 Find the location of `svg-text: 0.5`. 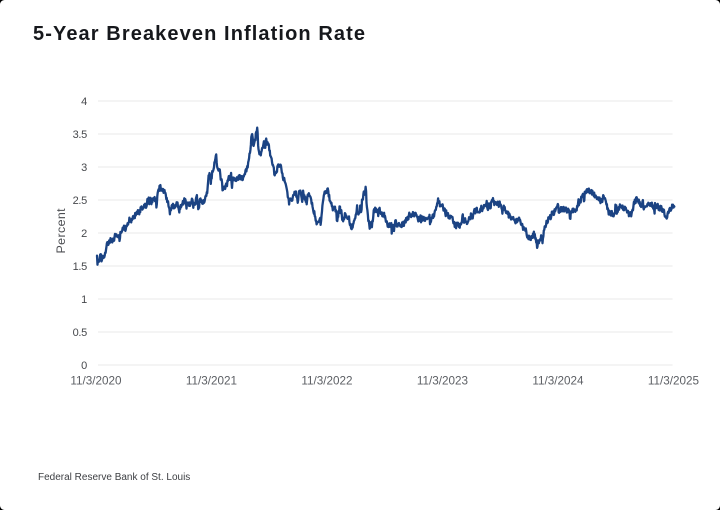

svg-text: 0.5 is located at coordinates (80, 333).